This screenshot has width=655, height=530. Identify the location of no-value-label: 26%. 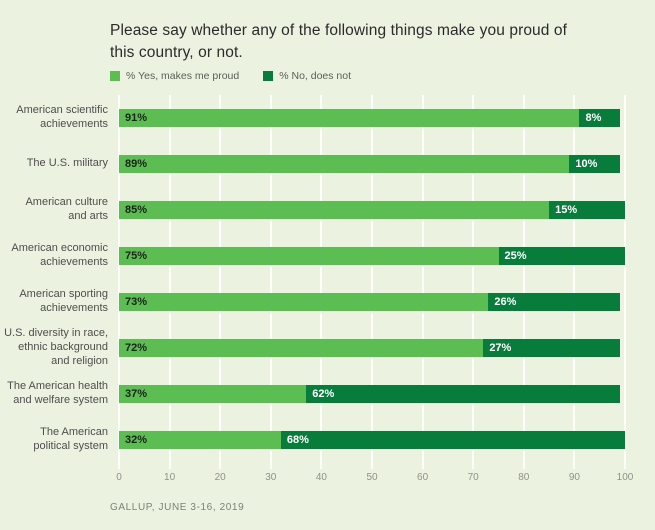
(505, 302).